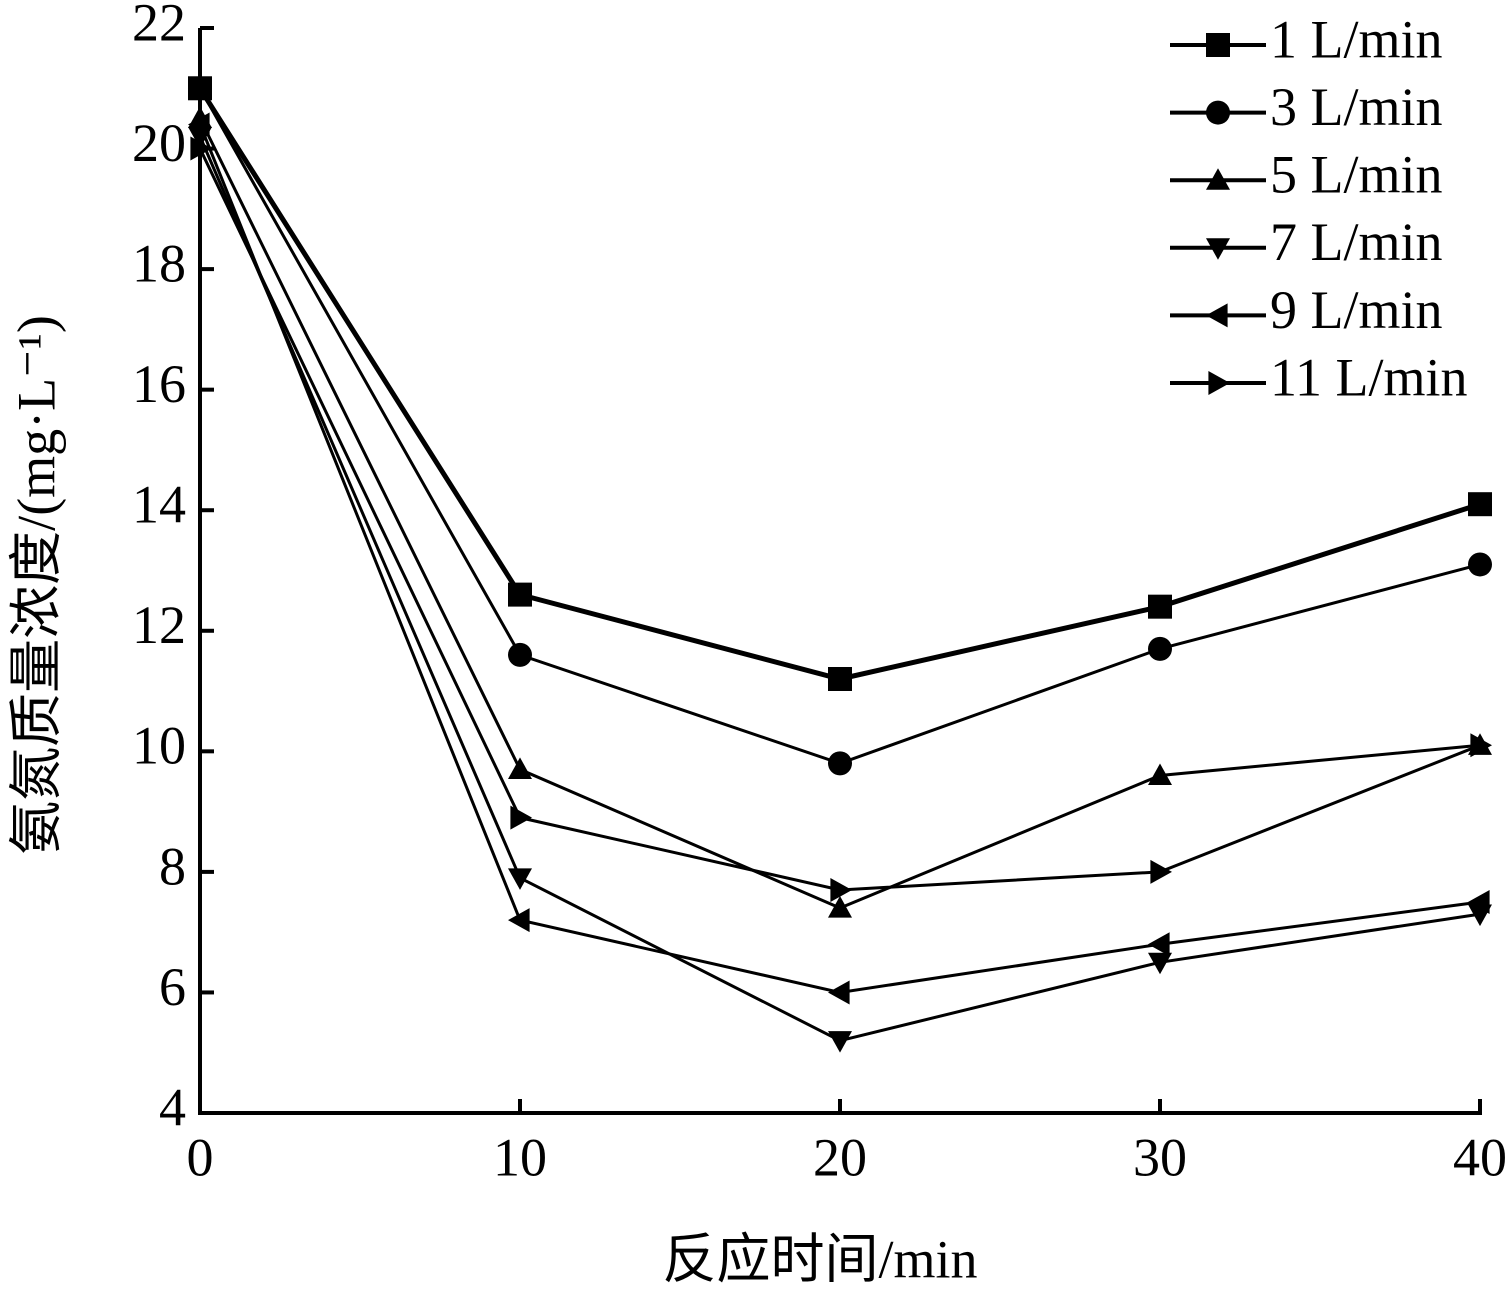  What do you see at coordinates (36, 585) in the screenshot?
I see `y-axis-label: 氨氮质量浓度/(mg·L⁻¹)` at bounding box center [36, 585].